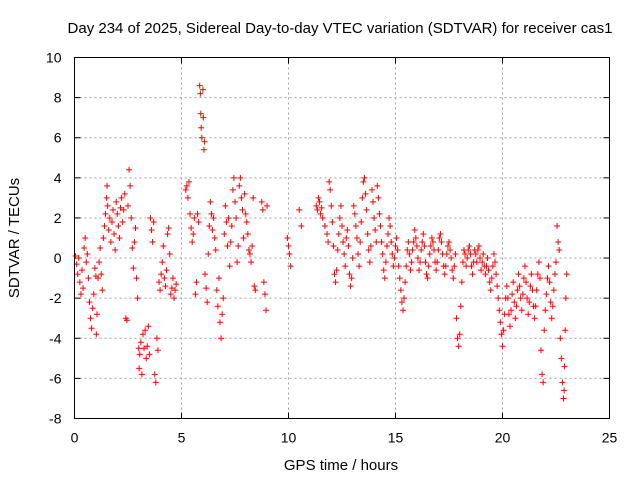 This screenshot has width=640, height=480. I want to click on x-tick-label: 15, so click(396, 438).